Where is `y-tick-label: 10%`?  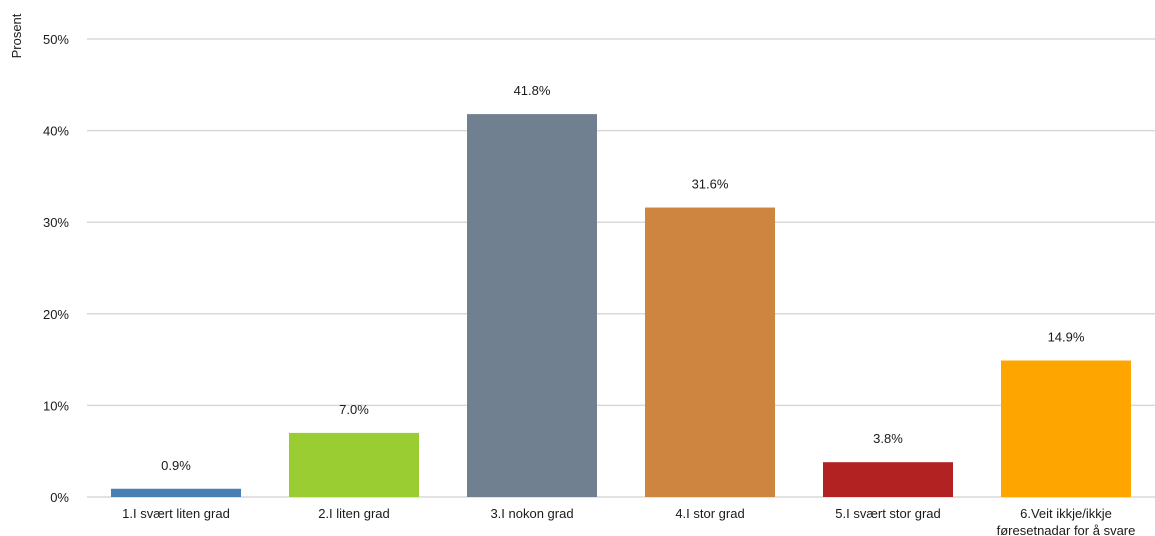 y-tick-label: 10% is located at coordinates (56, 405).